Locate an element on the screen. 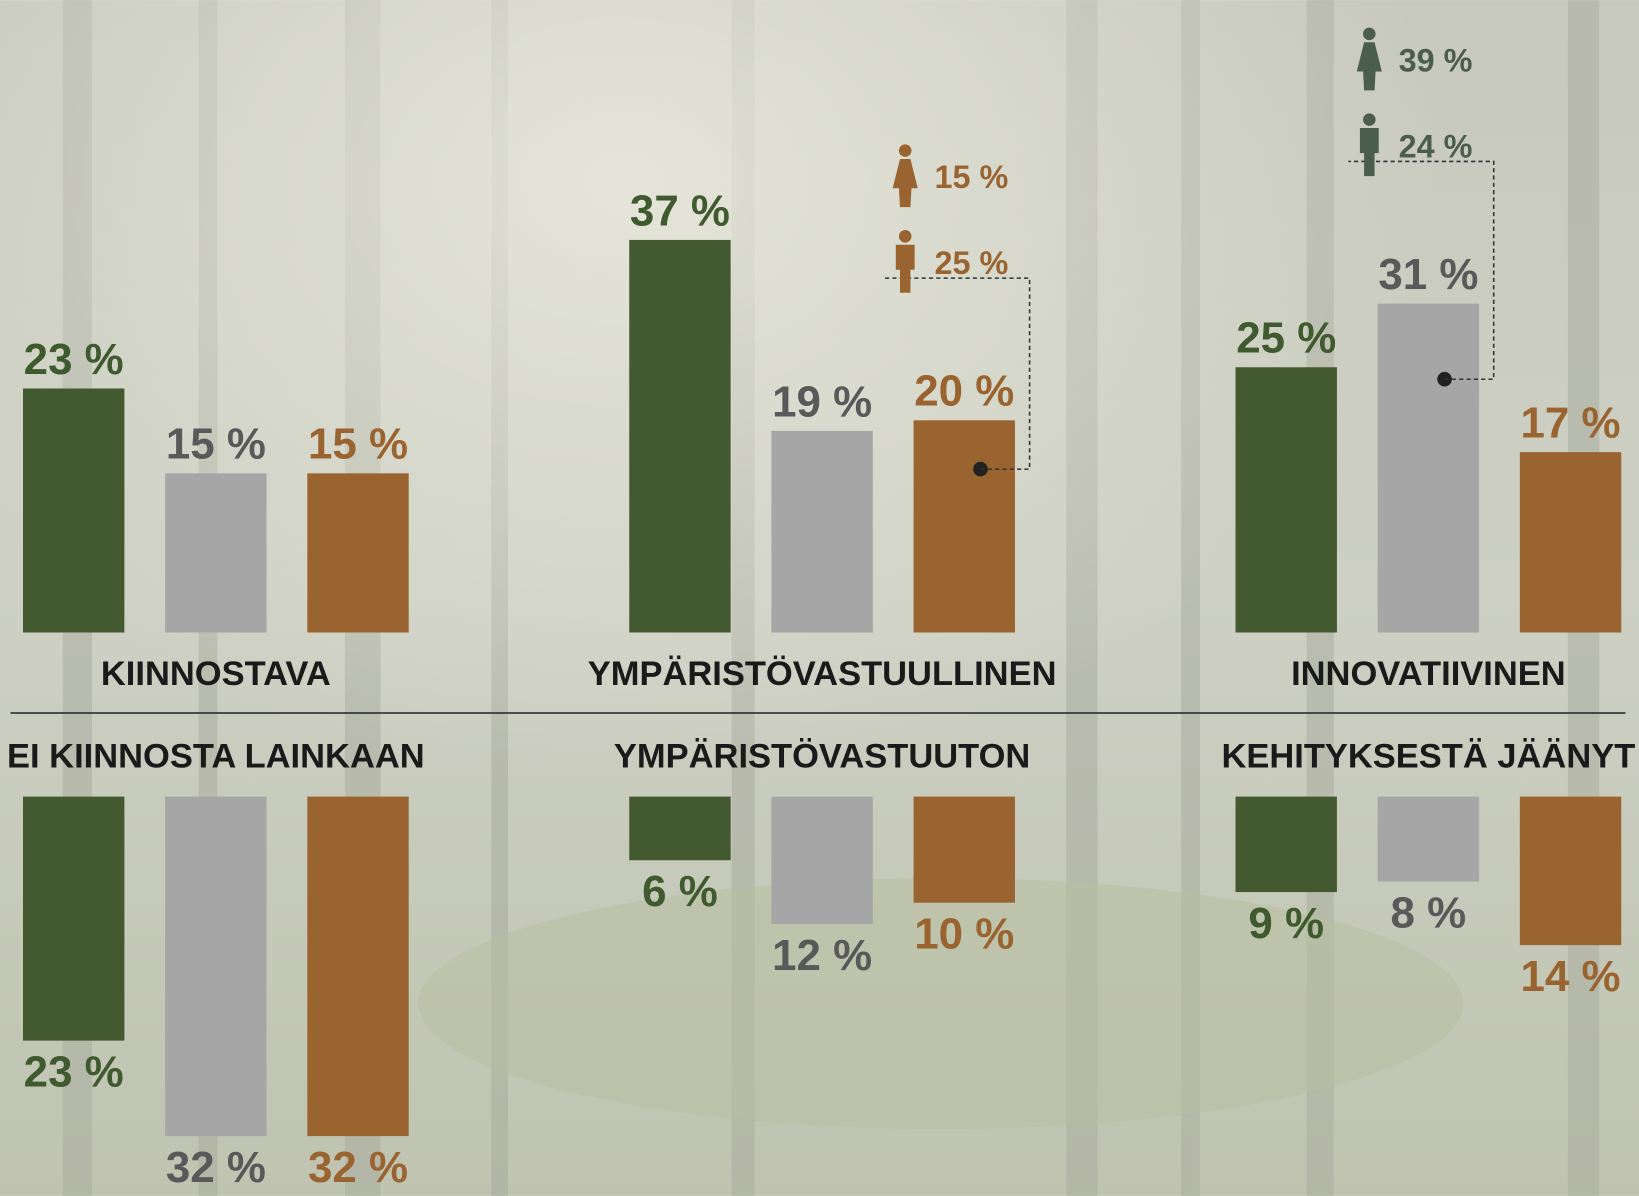 Image resolution: width=1639 pixels, height=1196 pixels. value-label: 25 % is located at coordinates (1286, 338).